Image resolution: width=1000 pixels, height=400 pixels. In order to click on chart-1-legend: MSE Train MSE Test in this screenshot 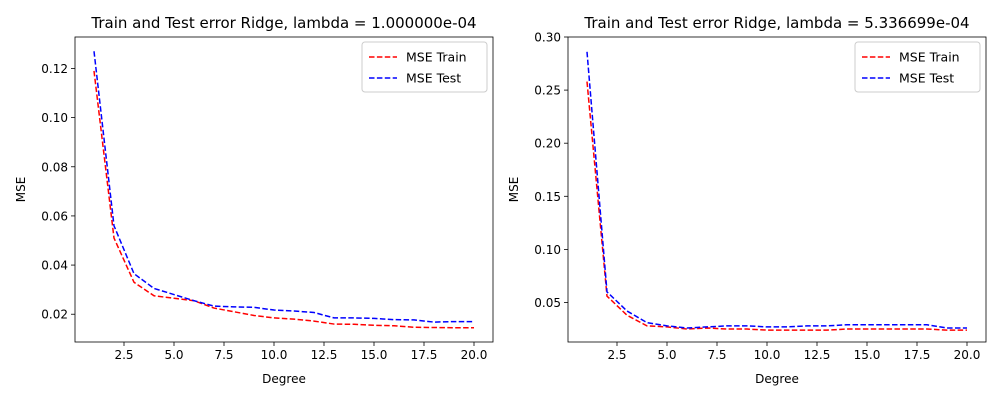, I will do `click(424, 67)`.